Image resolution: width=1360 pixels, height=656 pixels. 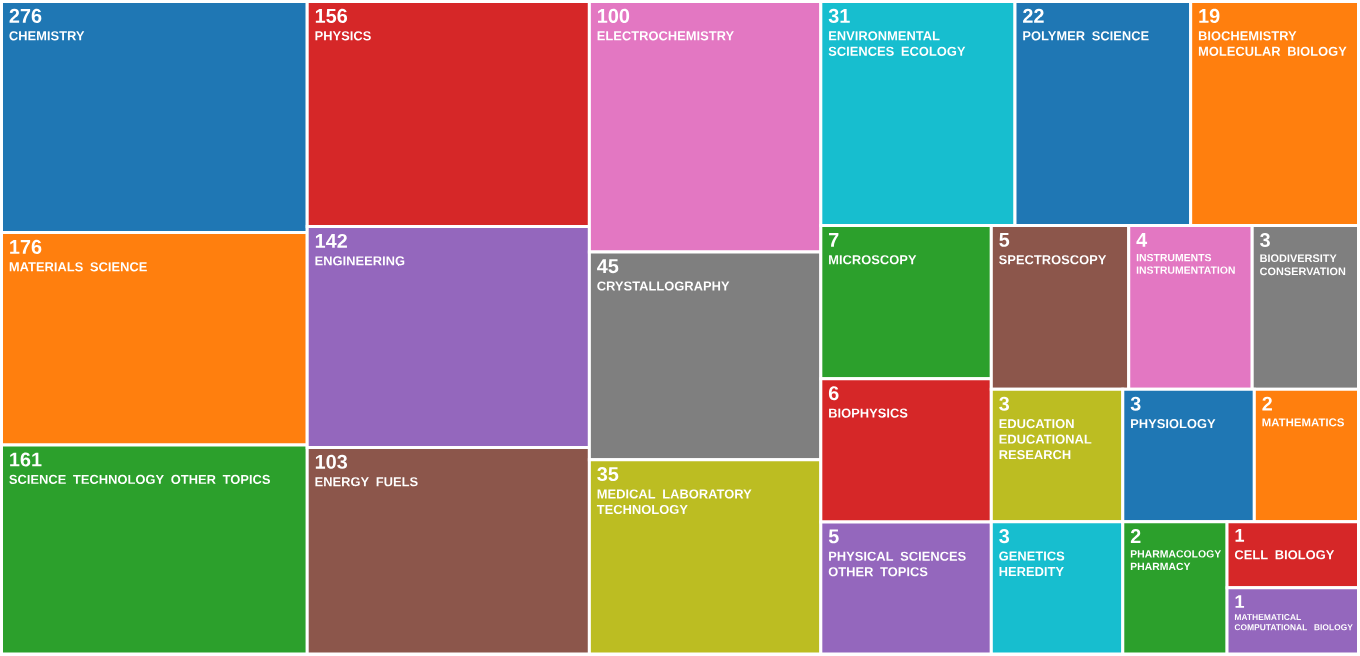 I want to click on data-label: 31, so click(x=839, y=16).